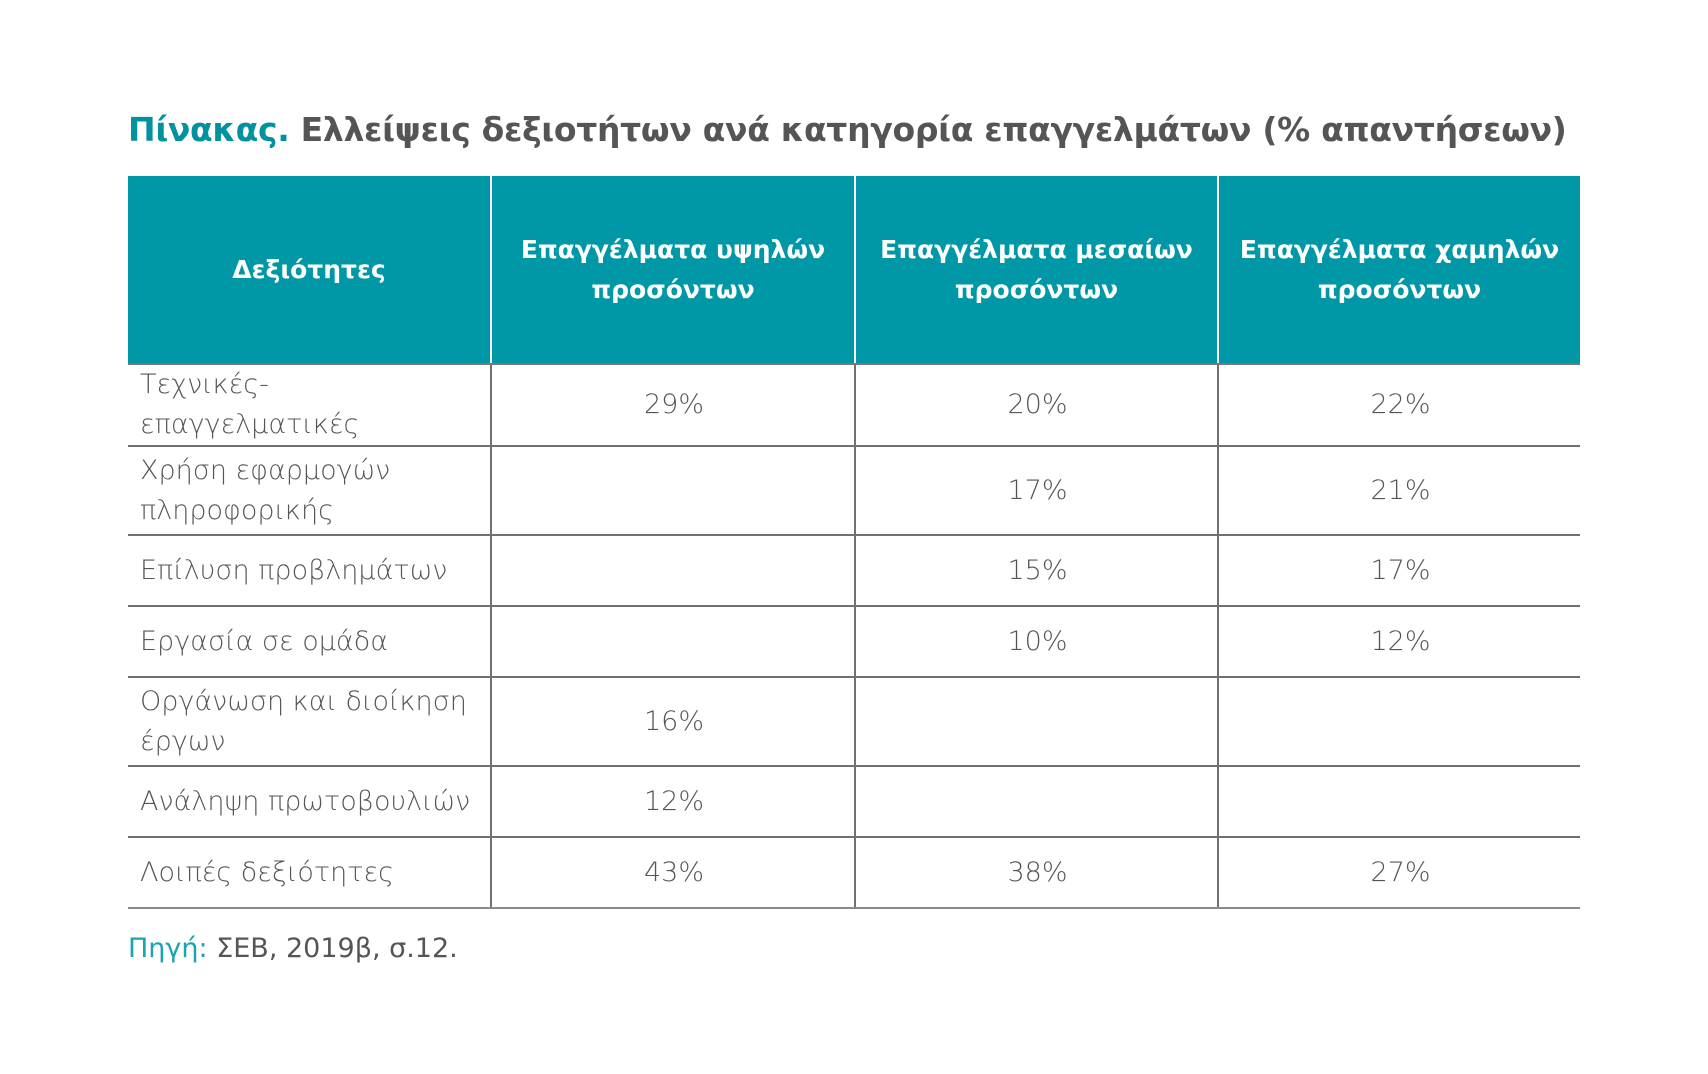 This screenshot has height=1074, width=1708. I want to click on skill-name: Χρήση εφαρμογών πληροφορικής, so click(309, 491).